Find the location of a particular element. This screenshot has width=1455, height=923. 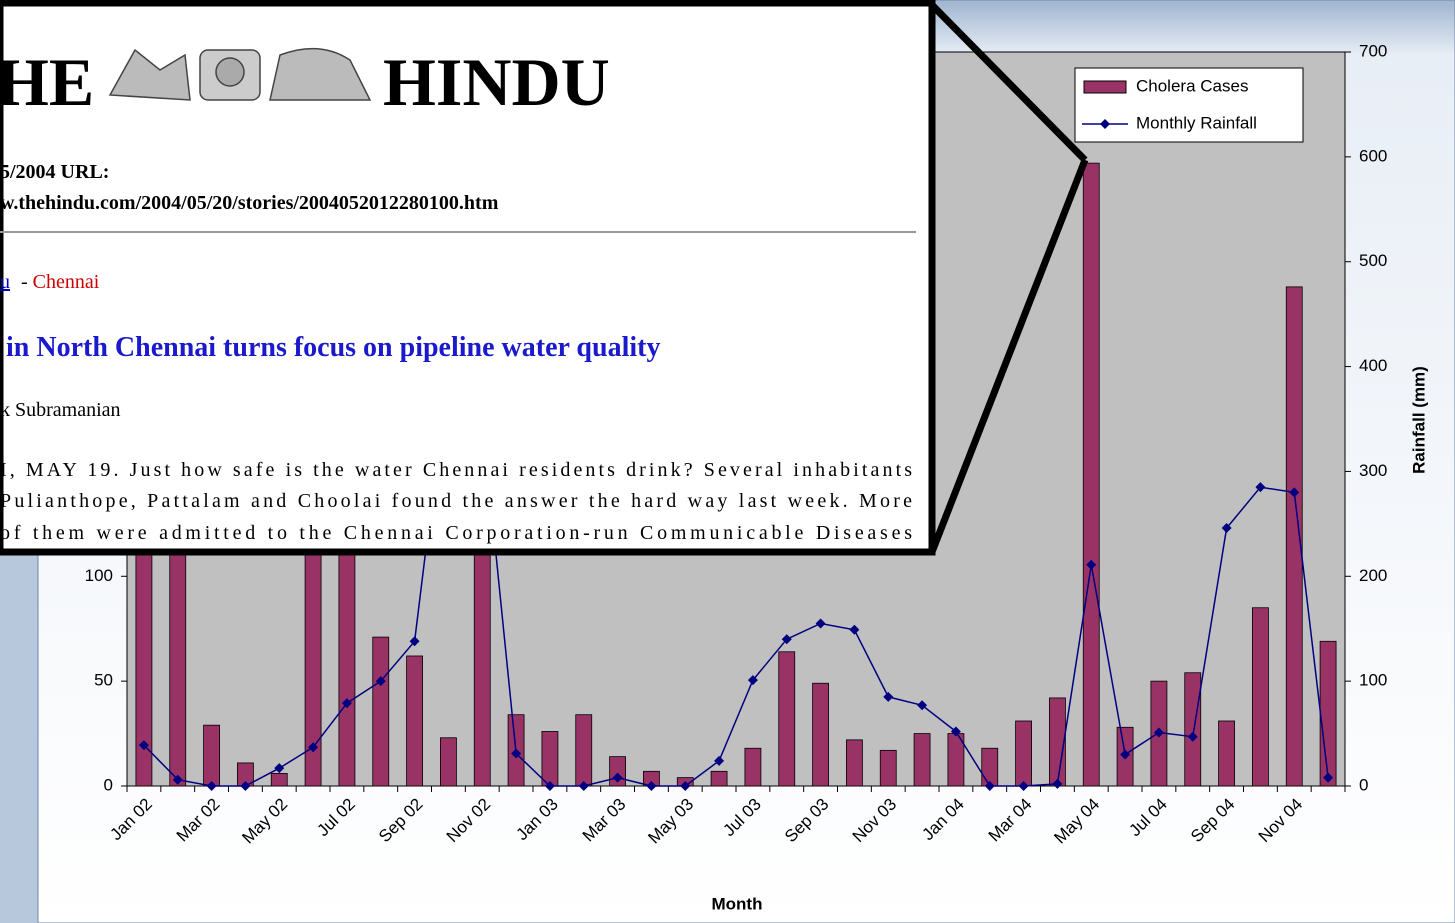

legend-label: Cholera Cases is located at coordinates (1192, 85).